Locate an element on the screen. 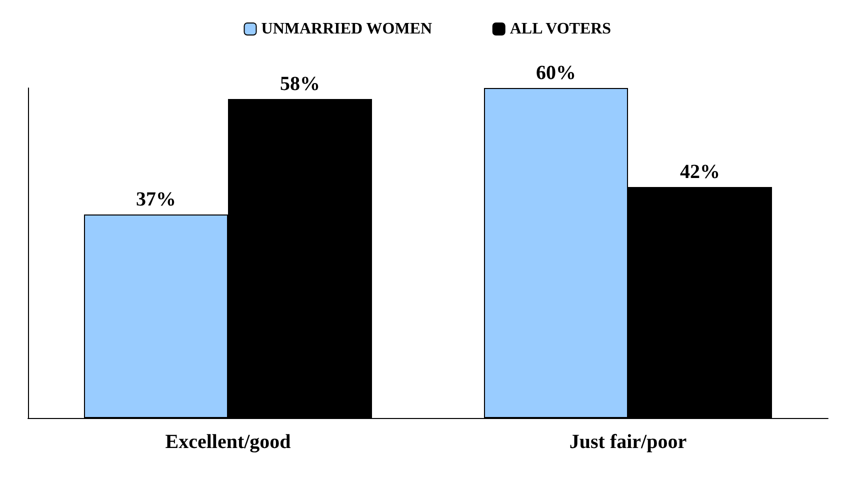 Image resolution: width=860 pixels, height=479 pixels. x-tick-label: Just fair/poor is located at coordinates (628, 442).